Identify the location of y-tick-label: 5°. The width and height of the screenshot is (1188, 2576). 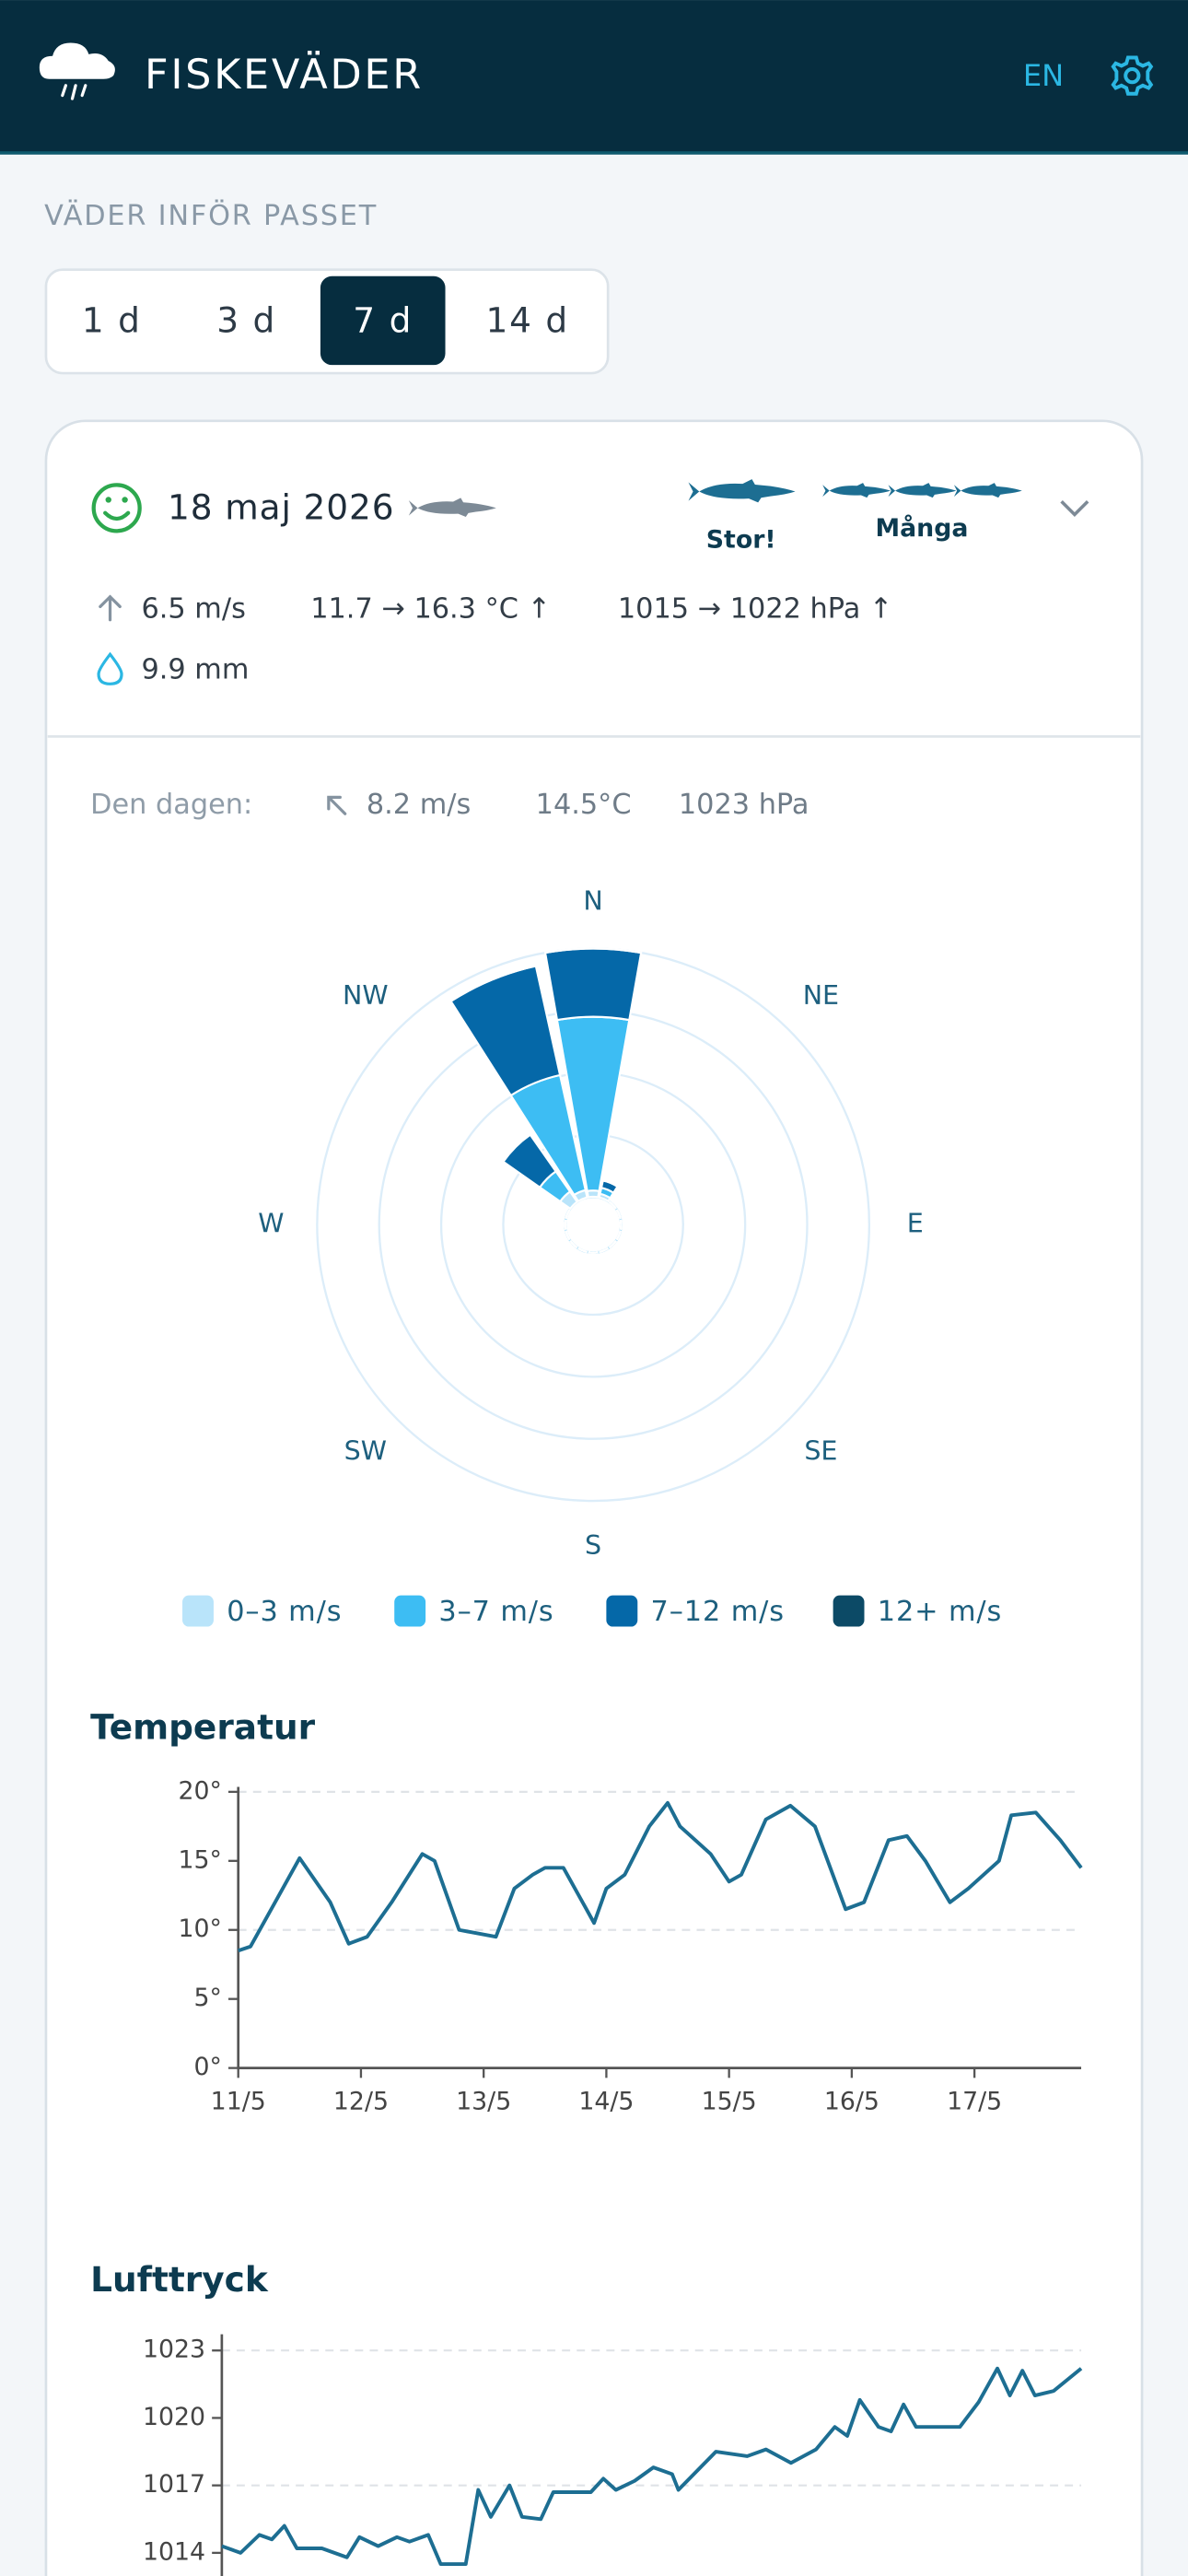
(207, 1998).